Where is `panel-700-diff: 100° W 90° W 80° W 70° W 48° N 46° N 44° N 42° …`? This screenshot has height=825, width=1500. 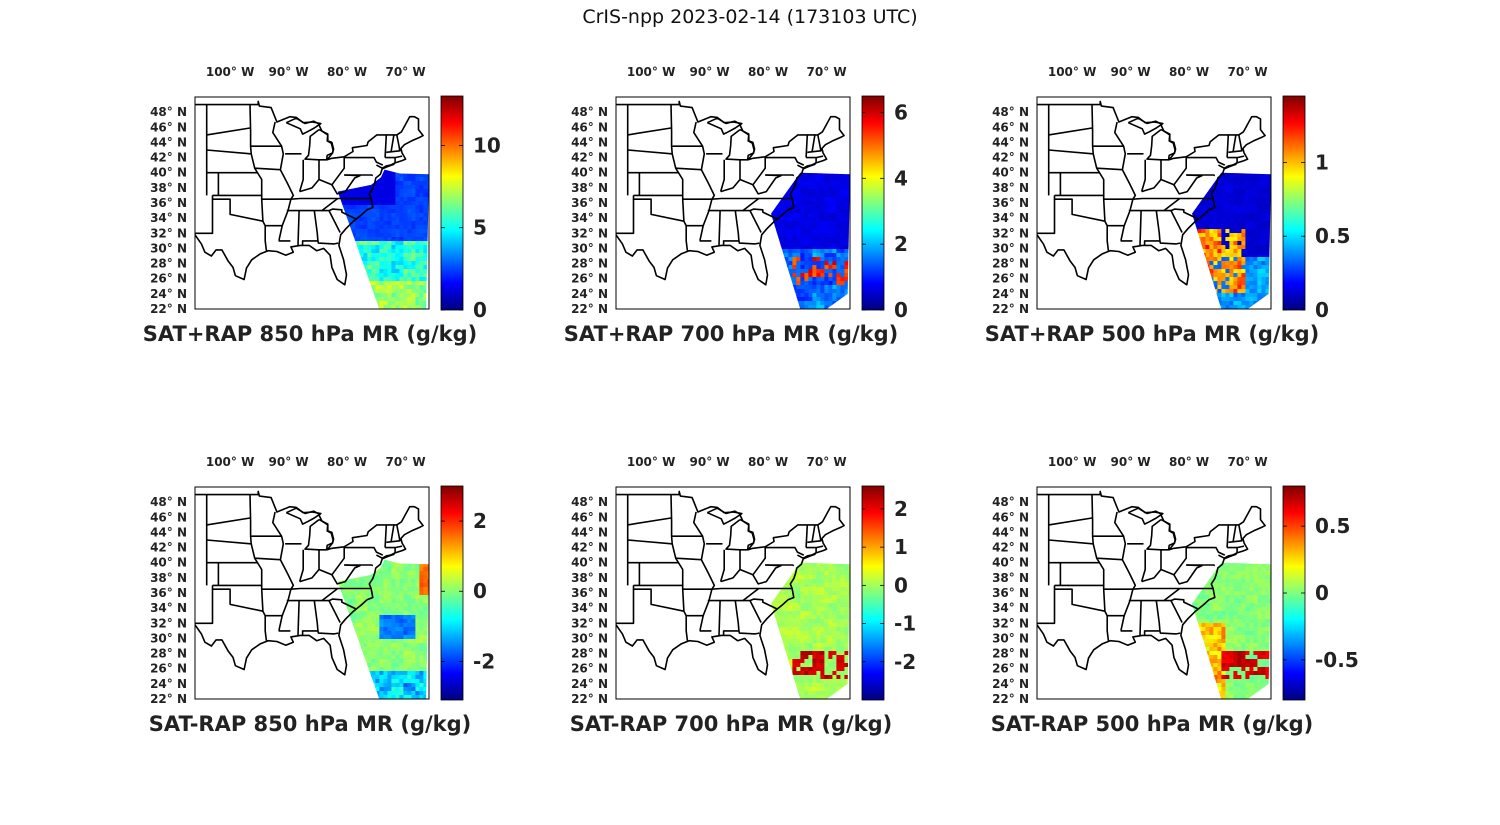 panel-700-diff: 100° W 90° W 80° W 70° W 48° N 46° N 44° N 42° … is located at coordinates (751, 615).